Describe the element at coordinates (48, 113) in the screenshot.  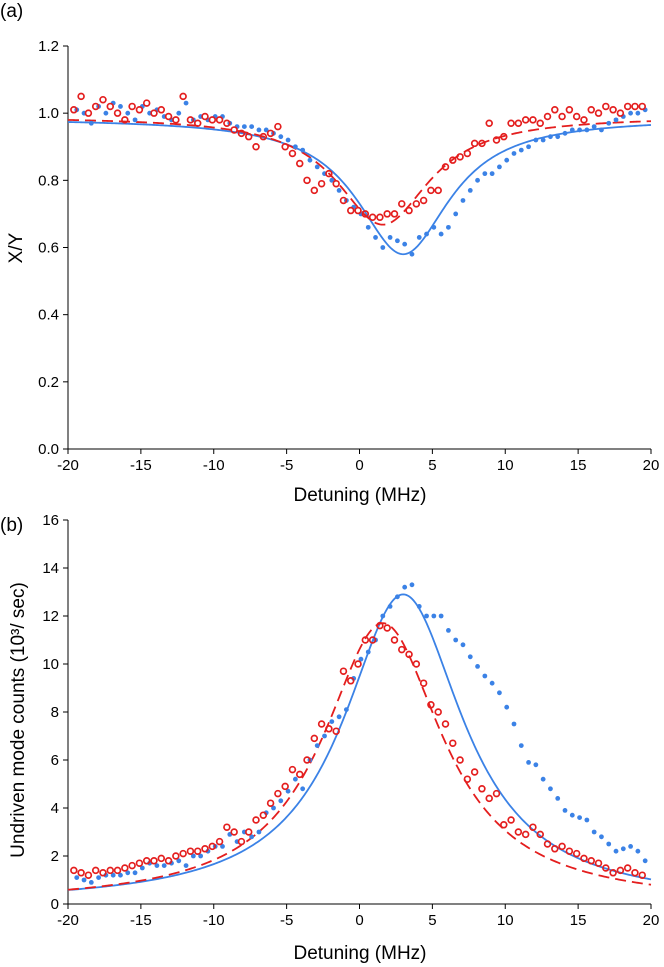
I see `y-tick-label: 1.0` at that location.